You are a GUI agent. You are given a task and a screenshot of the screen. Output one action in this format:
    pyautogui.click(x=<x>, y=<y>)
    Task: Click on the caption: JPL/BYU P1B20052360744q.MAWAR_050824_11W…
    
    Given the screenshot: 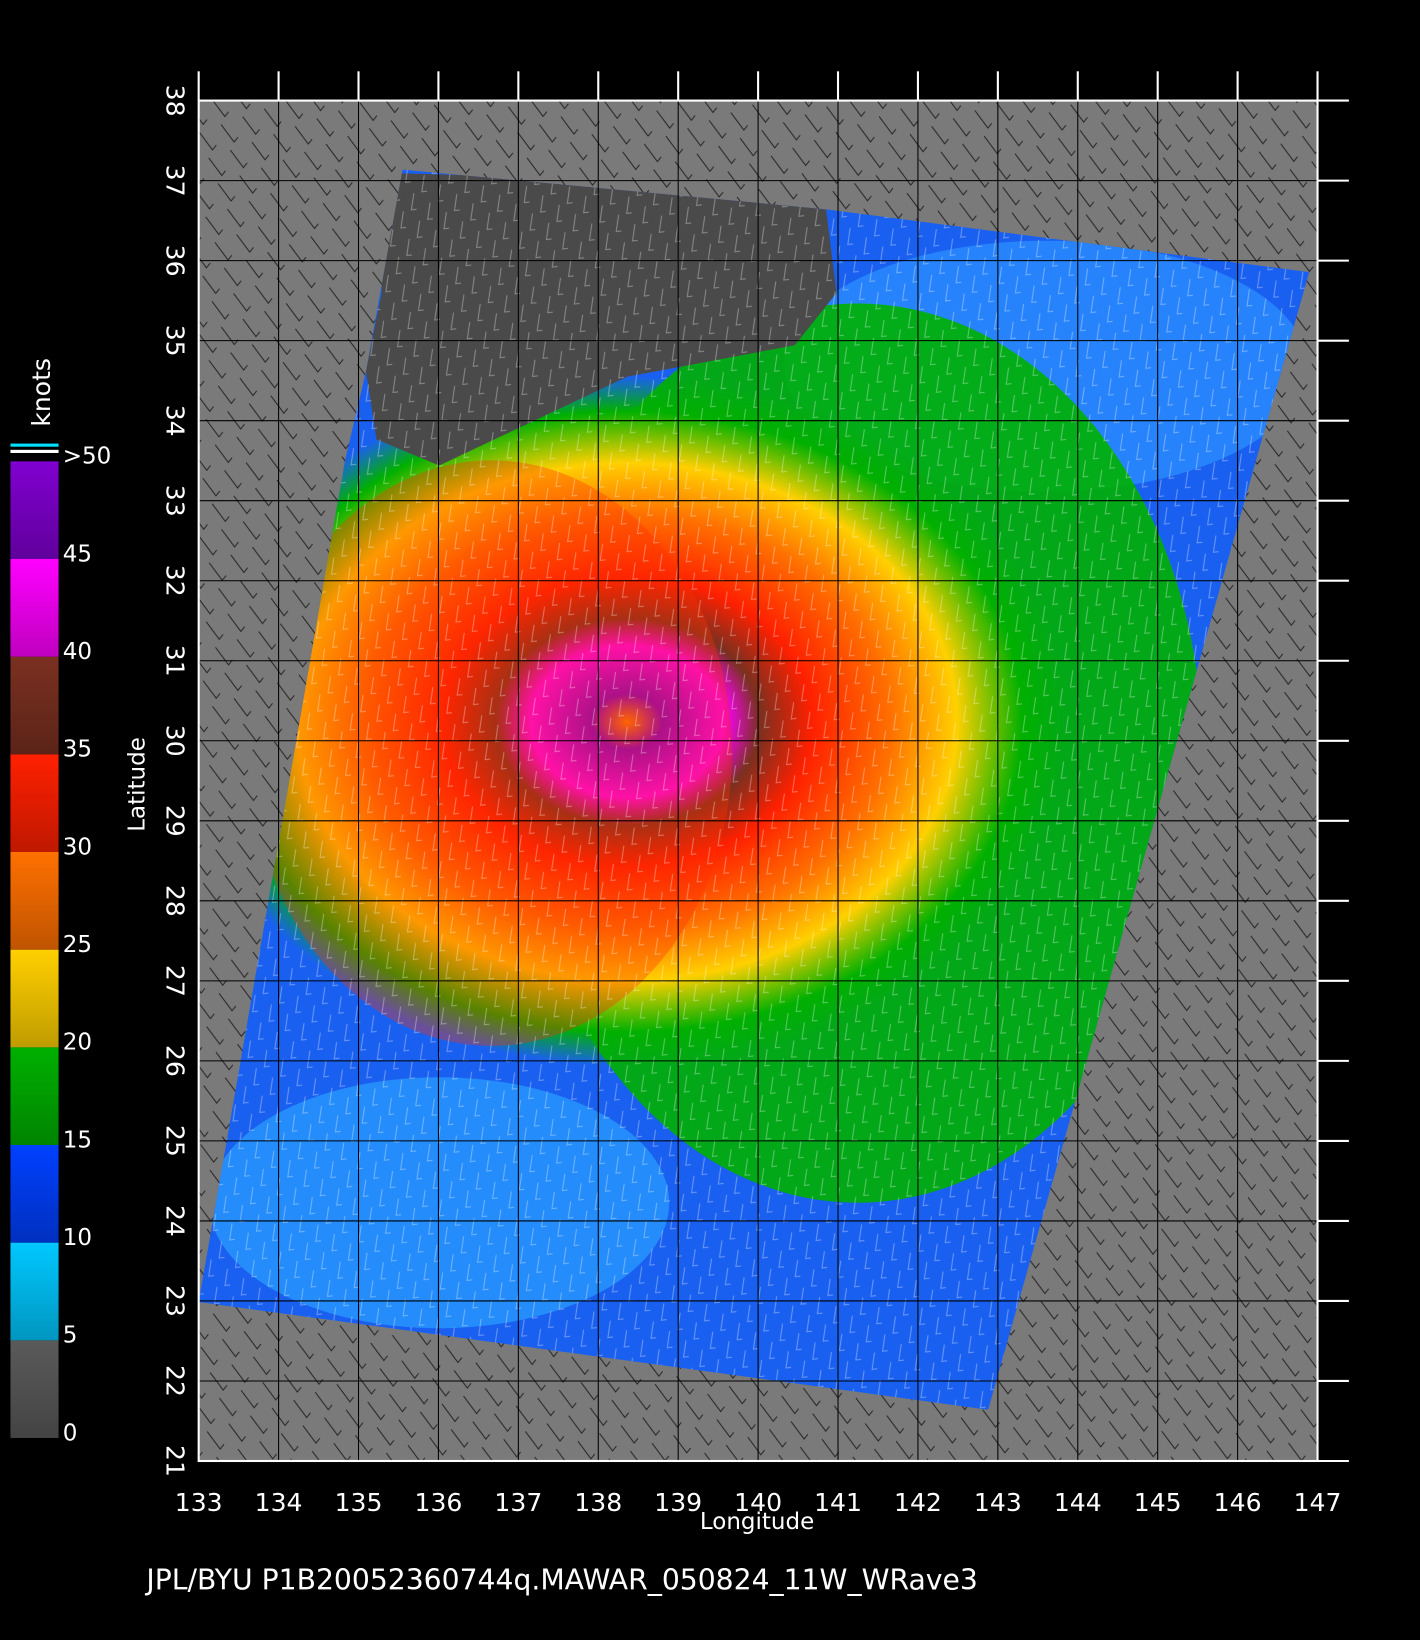 What is the action you would take?
    pyautogui.click(x=560, y=1580)
    